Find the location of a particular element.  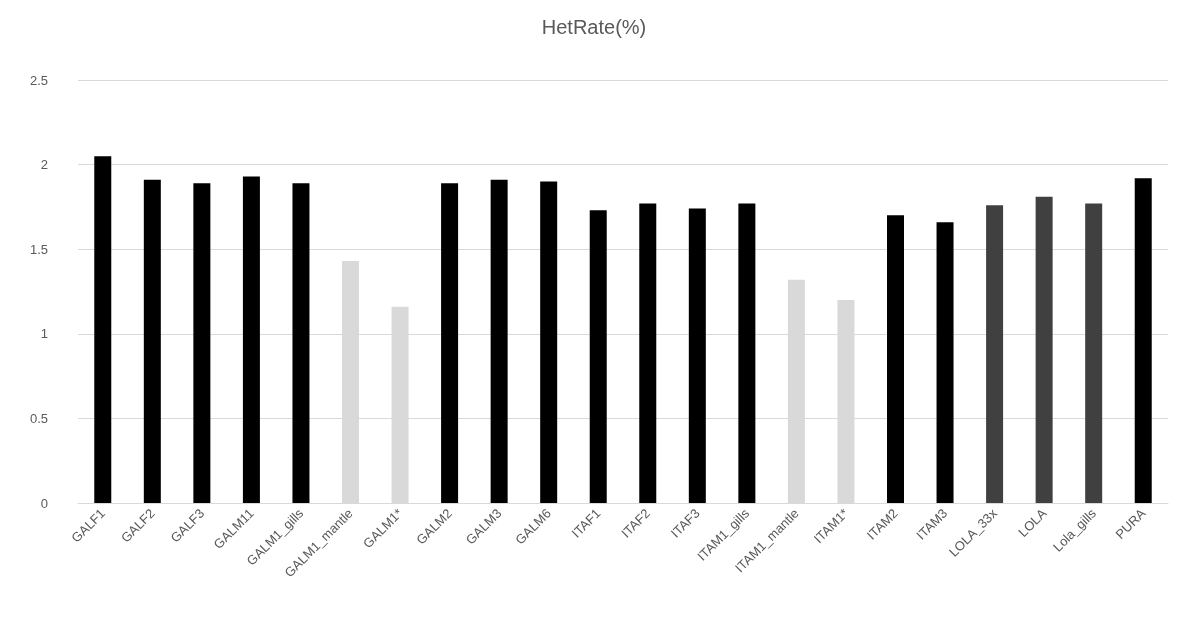

chart-title: HetRate(%) is located at coordinates (594, 27).